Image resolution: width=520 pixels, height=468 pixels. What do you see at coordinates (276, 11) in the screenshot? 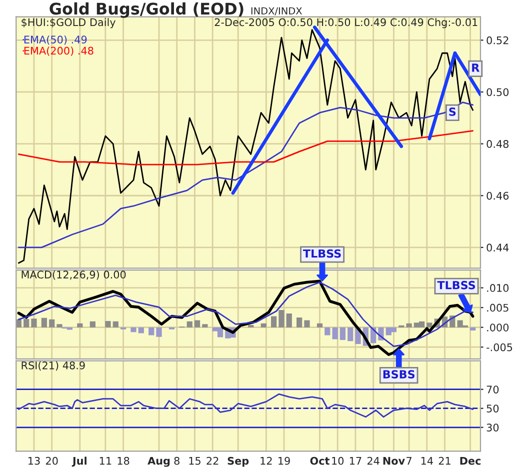
I see `chart-subtitle: INDX/INDX` at bounding box center [276, 11].